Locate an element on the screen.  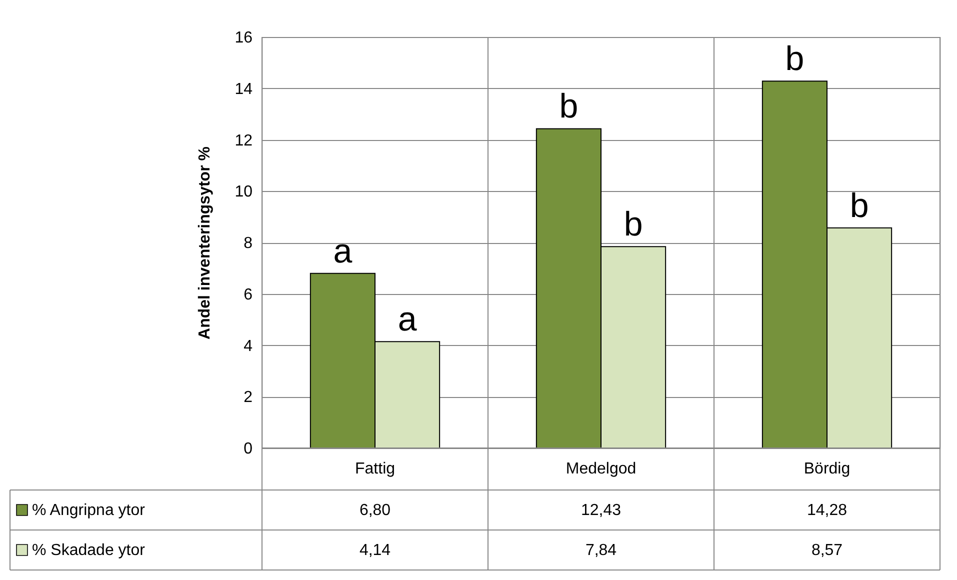
y-axis-title: Andel inventeringsytor % is located at coordinates (205, 243).